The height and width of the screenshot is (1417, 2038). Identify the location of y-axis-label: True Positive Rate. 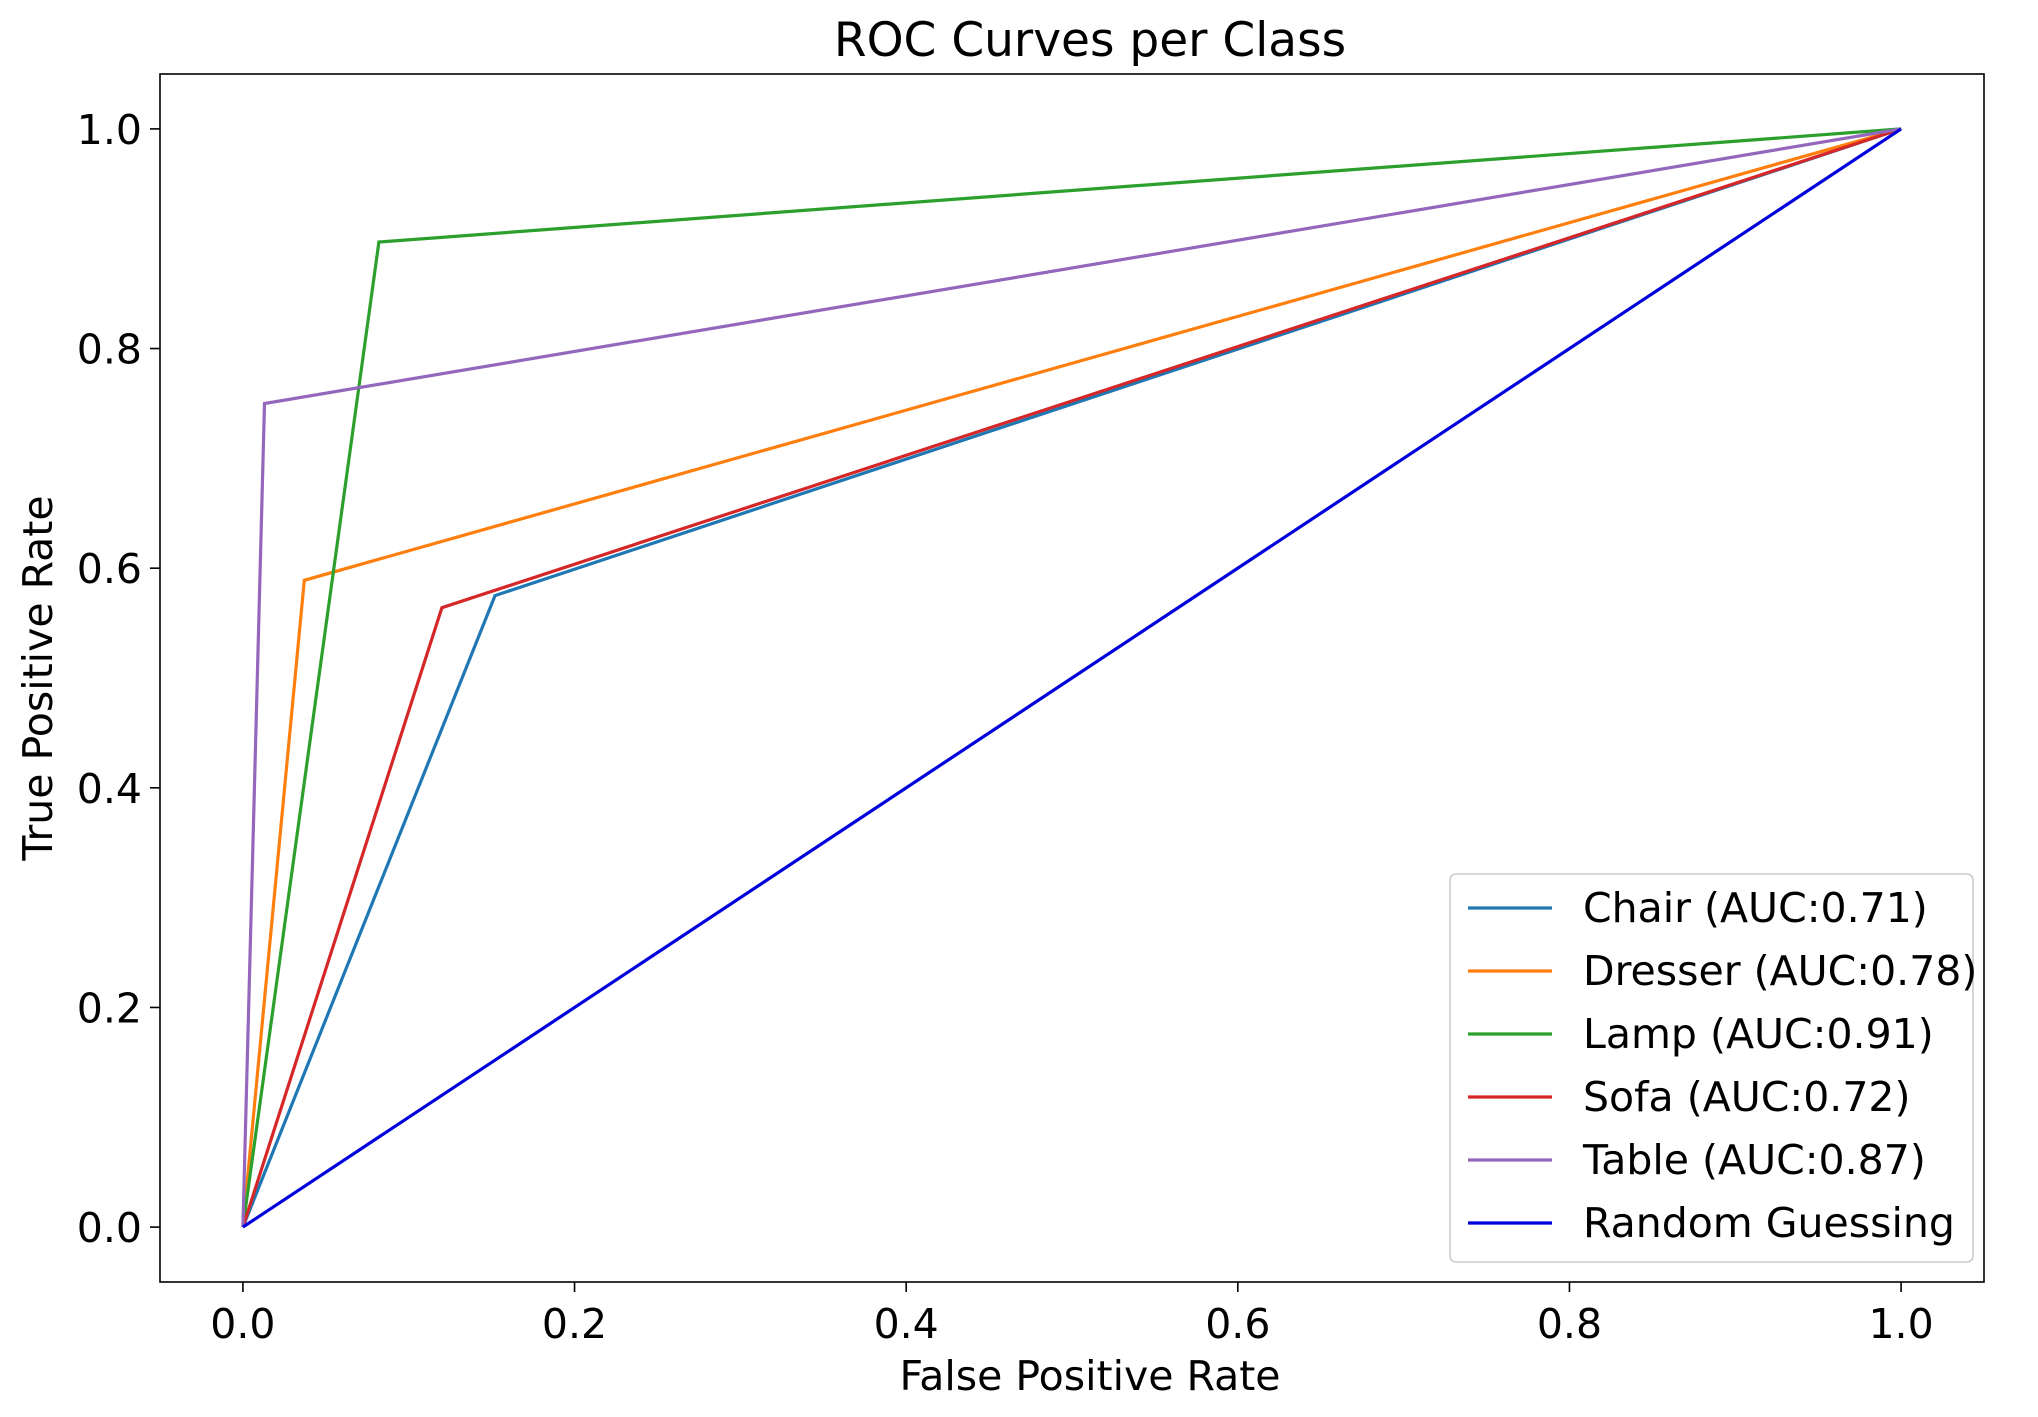
(38, 678).